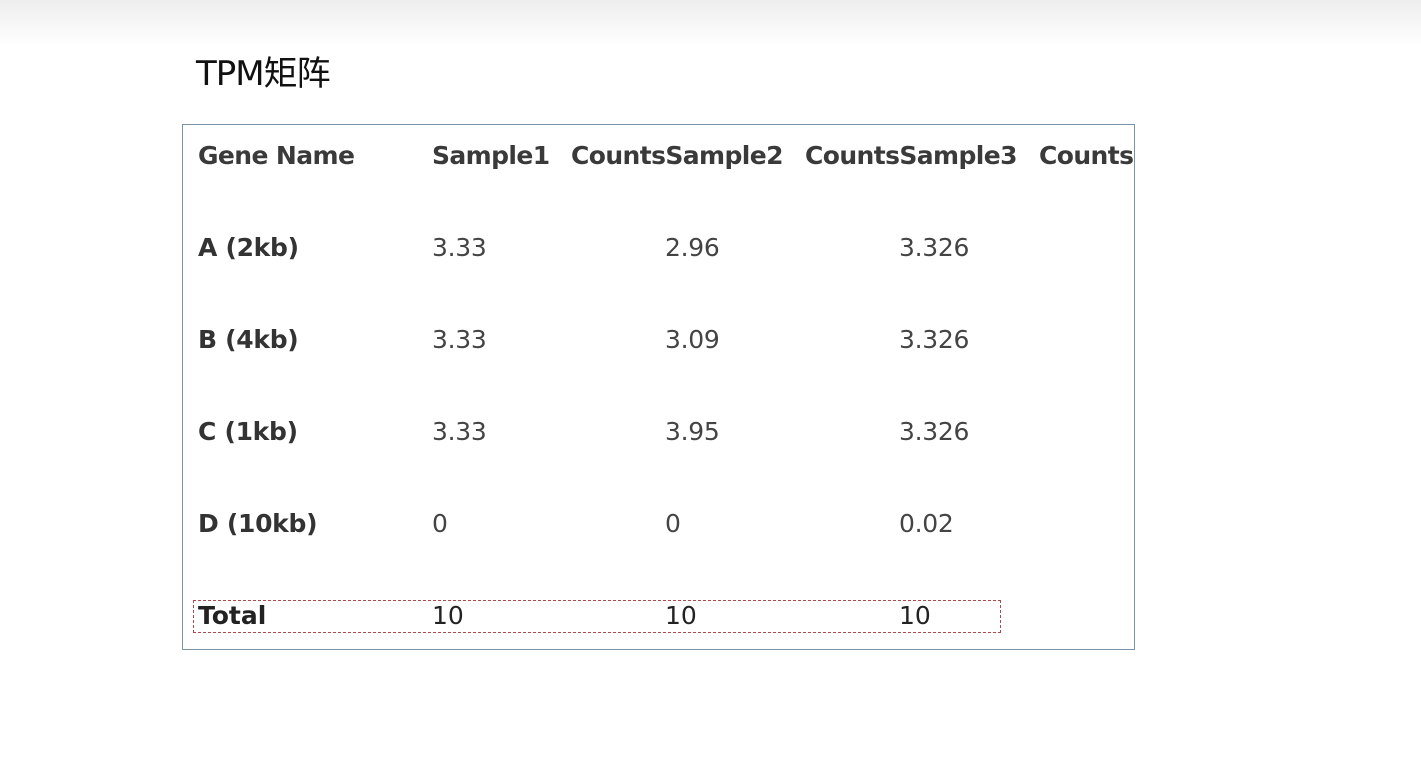 The image size is (1421, 758). What do you see at coordinates (448, 615) in the screenshot?
I see `total-sample1-value: 10` at bounding box center [448, 615].